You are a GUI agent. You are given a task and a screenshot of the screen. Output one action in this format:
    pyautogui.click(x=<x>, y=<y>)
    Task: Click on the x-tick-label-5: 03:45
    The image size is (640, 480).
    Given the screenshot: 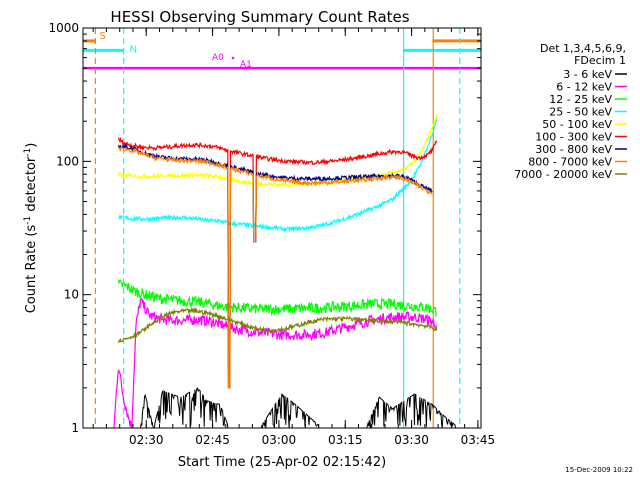 What is the action you would take?
    pyautogui.click(x=478, y=440)
    